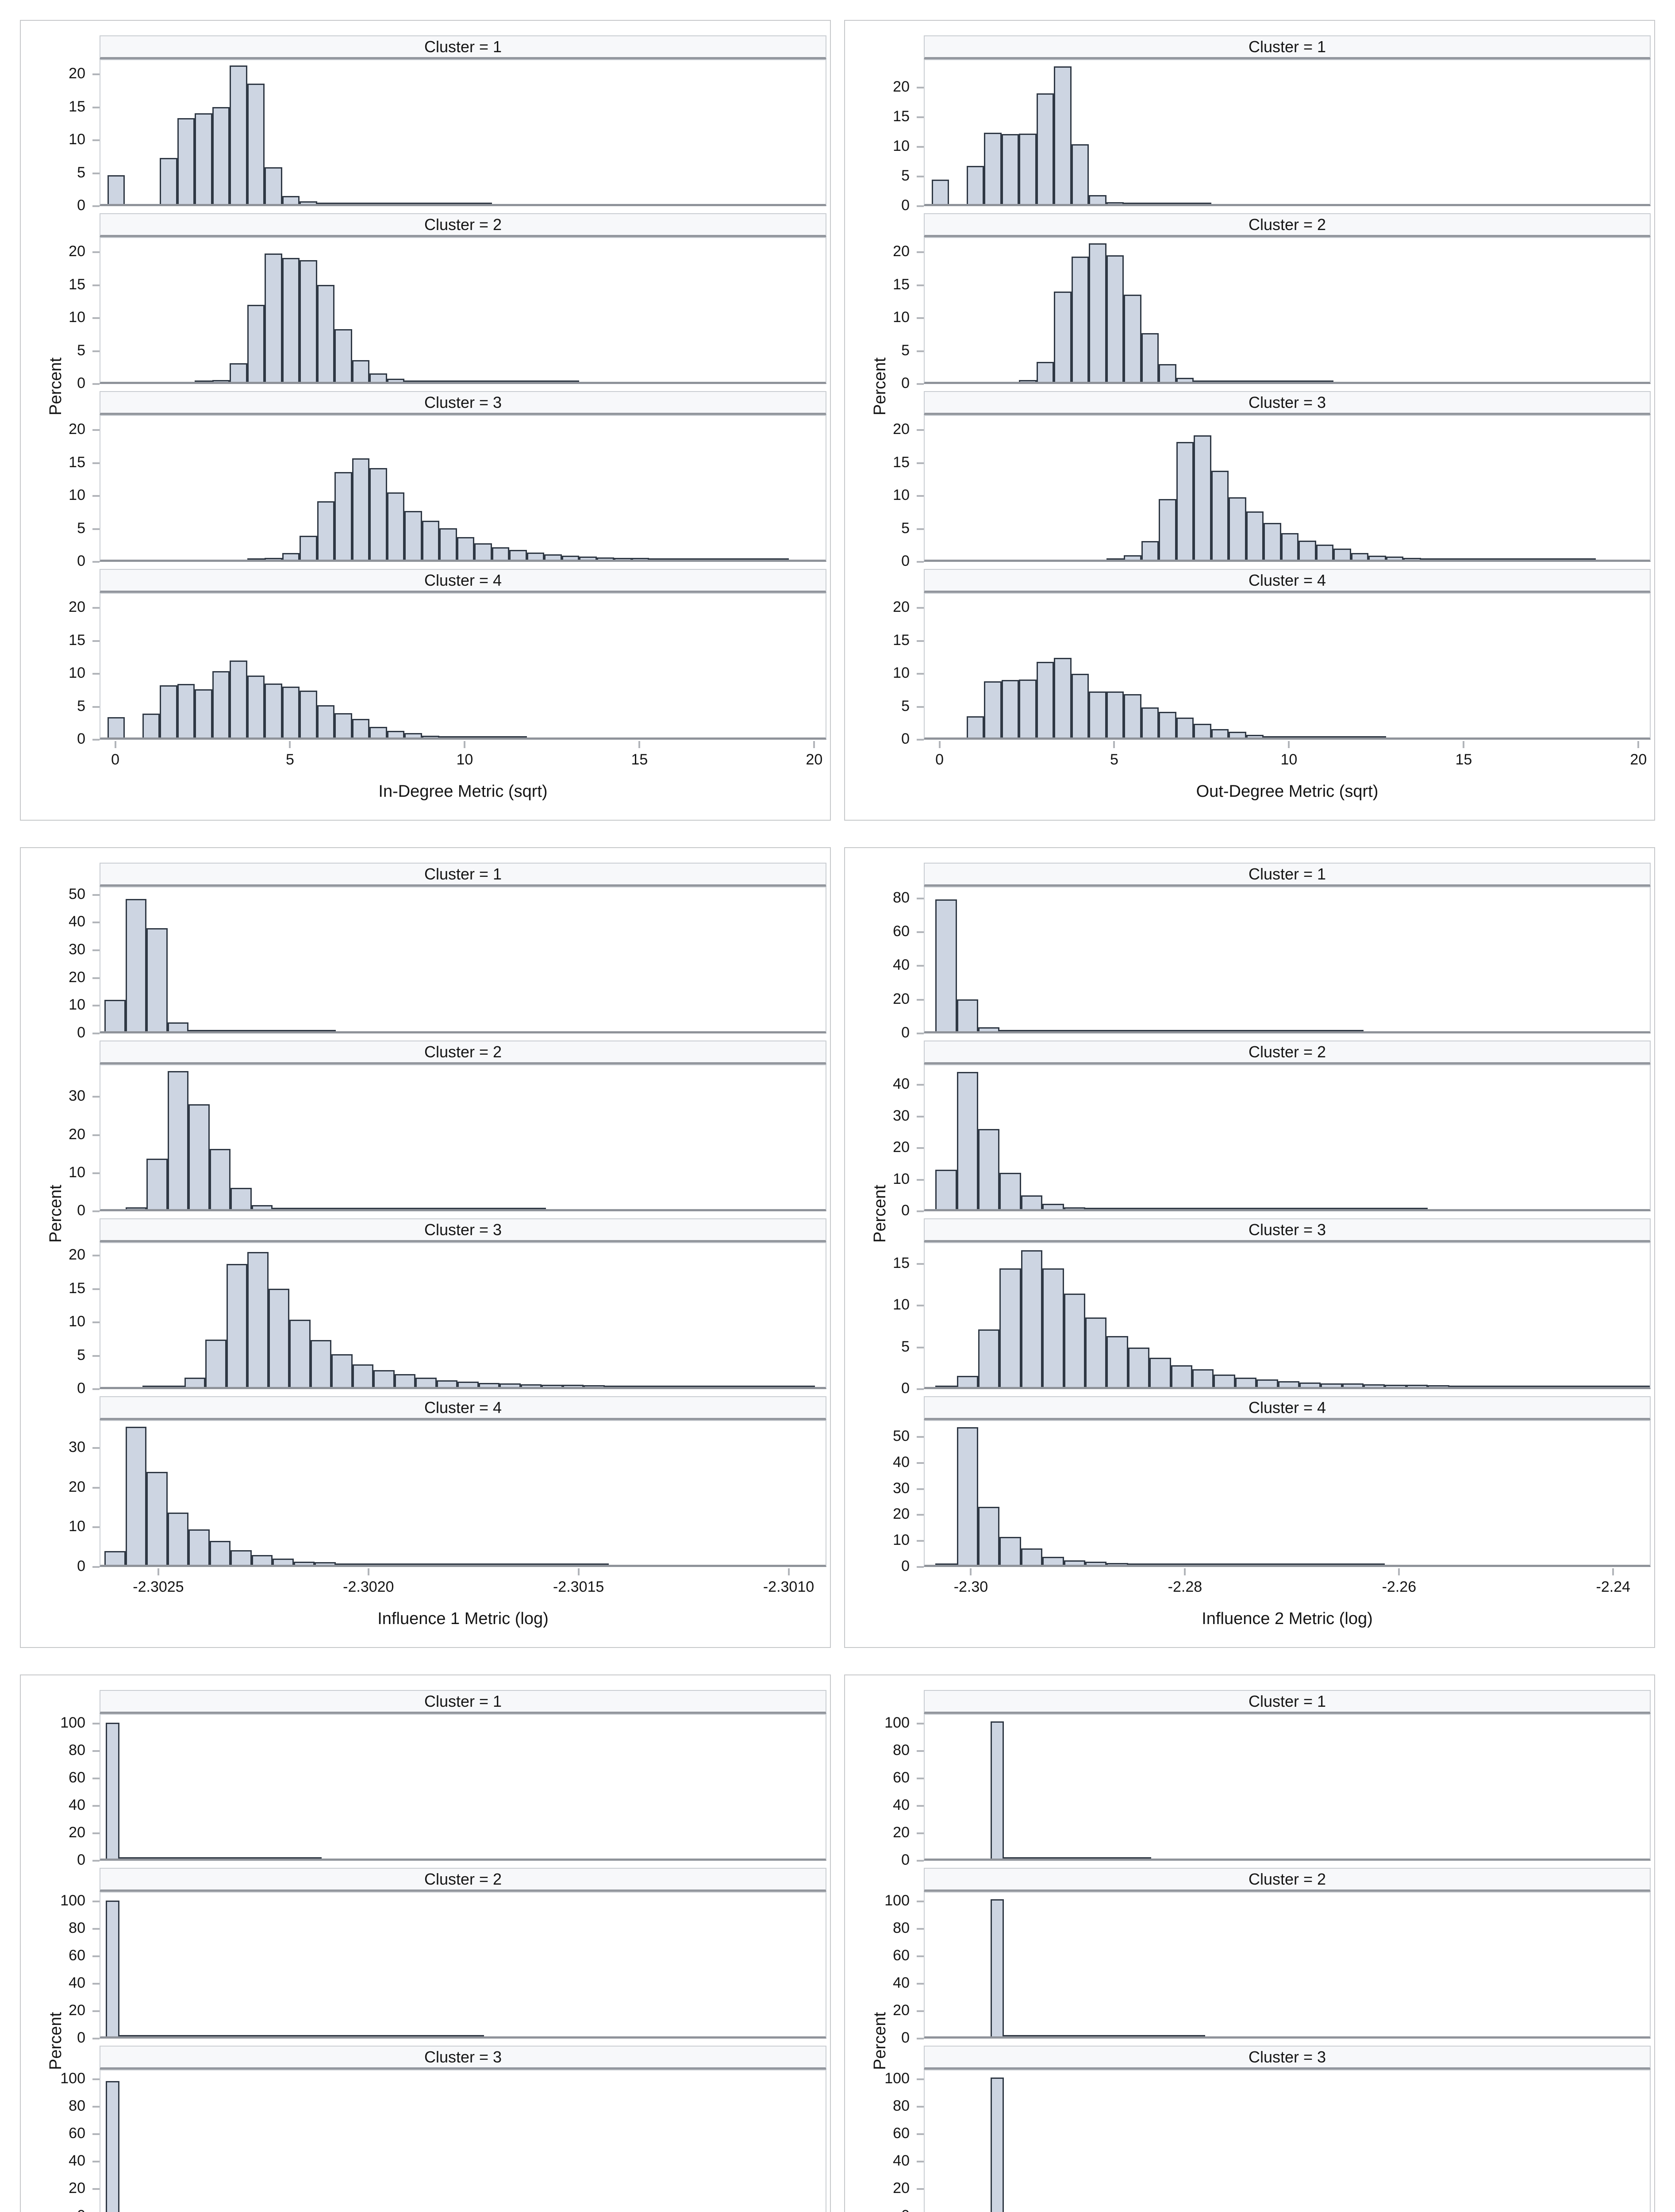 The width and height of the screenshot is (1675, 2212). I want to click on x-axis-title: In-Degree Metric (sqrt), so click(463, 791).